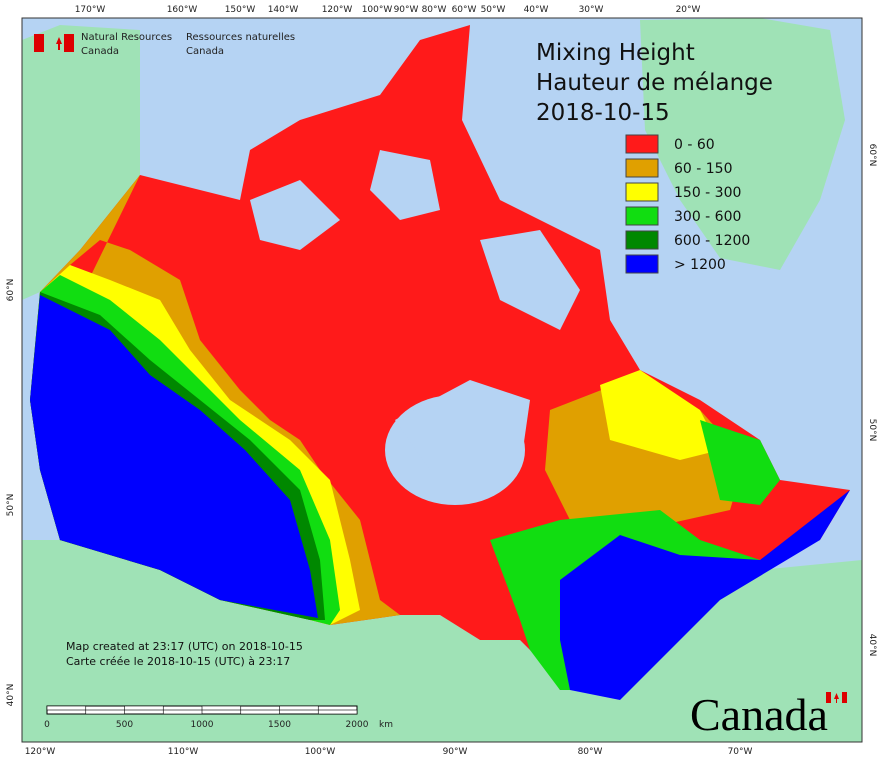  I want to click on legend-label: 300 - 600, so click(707, 217).